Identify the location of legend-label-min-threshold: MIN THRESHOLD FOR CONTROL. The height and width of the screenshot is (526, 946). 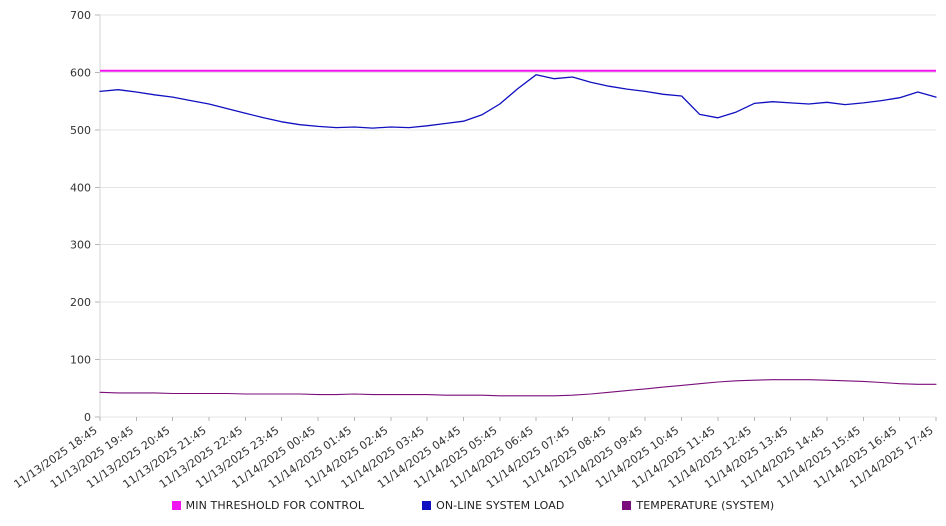
(275, 505).